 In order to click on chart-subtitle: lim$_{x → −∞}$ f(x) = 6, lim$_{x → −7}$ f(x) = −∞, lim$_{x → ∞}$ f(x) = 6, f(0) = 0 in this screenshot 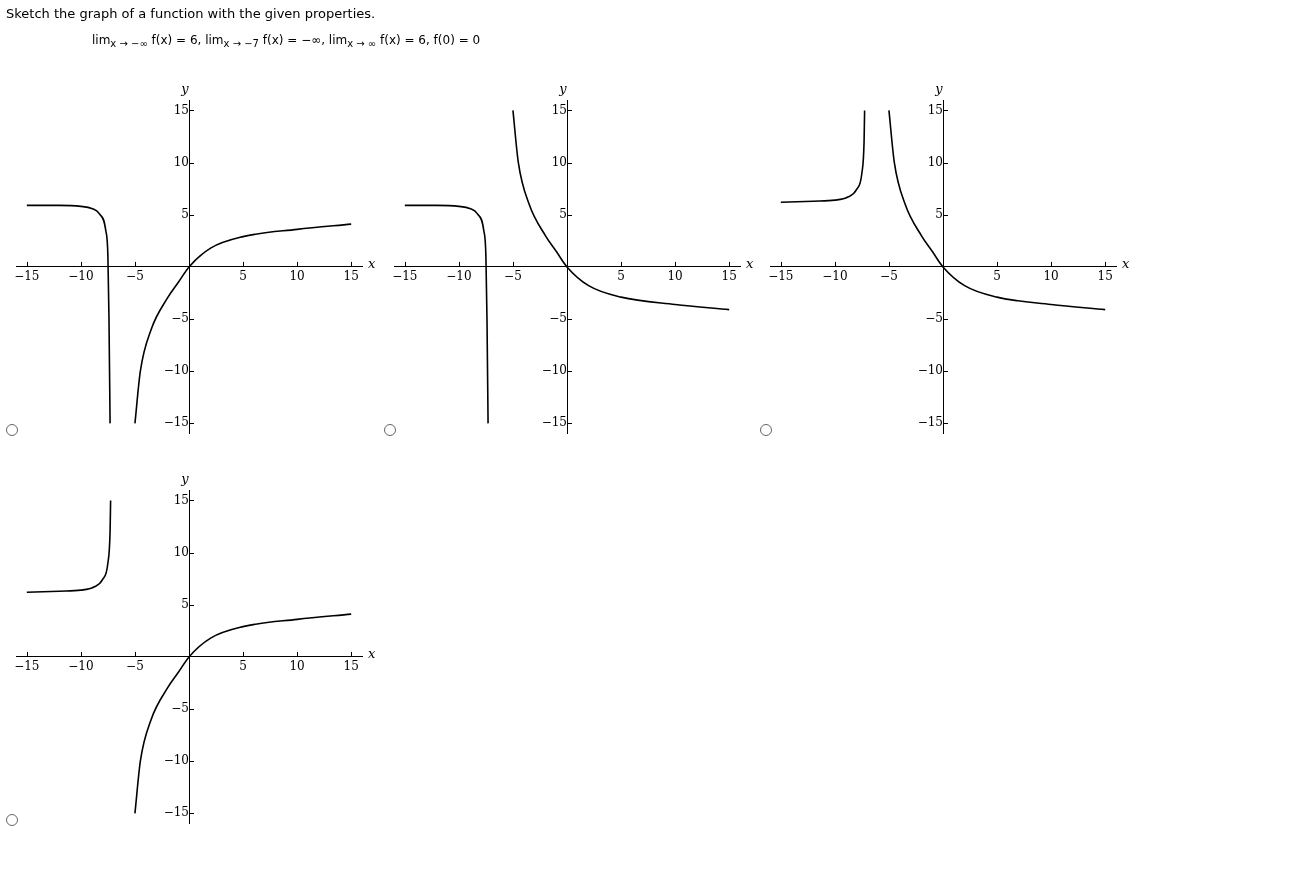, I will do `click(286, 41)`.